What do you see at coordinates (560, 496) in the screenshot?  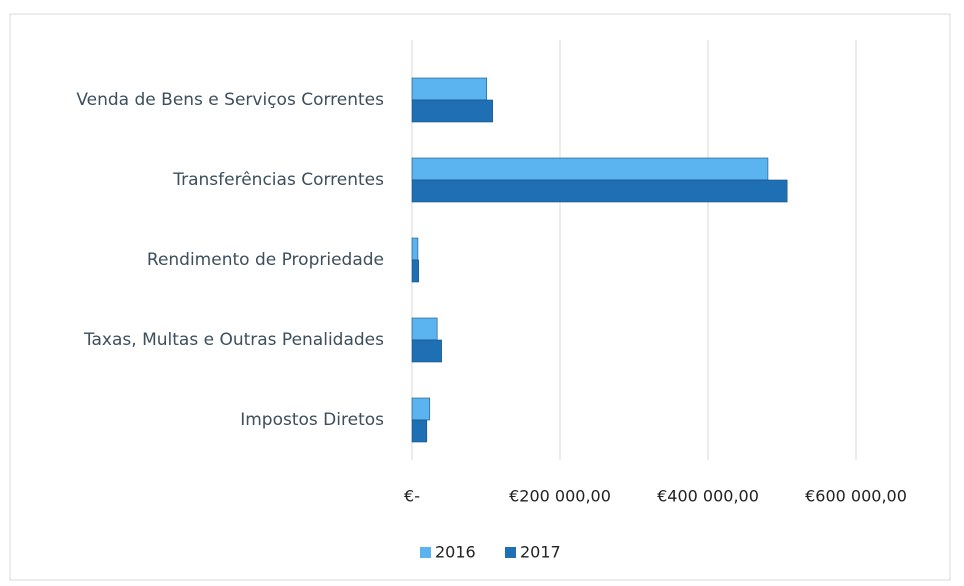 I see `x-tick-label: €200 000,00` at bounding box center [560, 496].